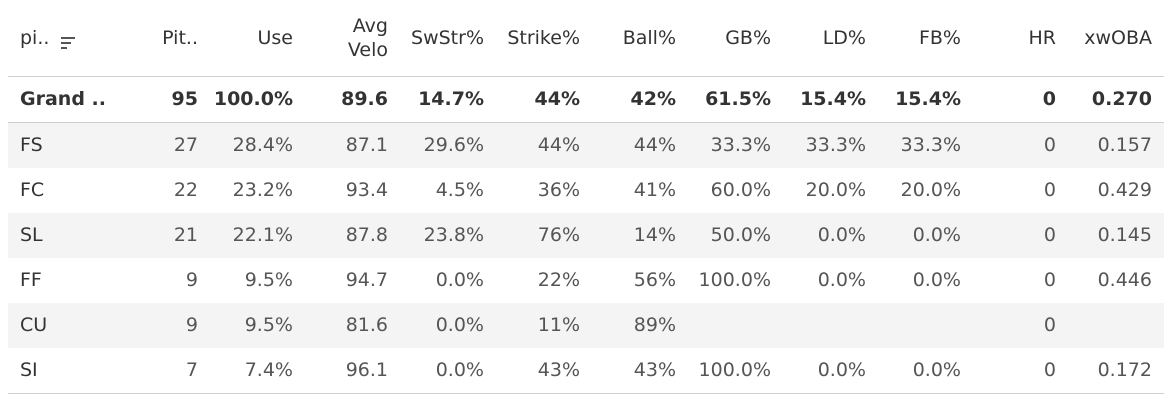 Image resolution: width=1164 pixels, height=404 pixels. What do you see at coordinates (34, 325) in the screenshot?
I see `cell-pitch-type: CU` at bounding box center [34, 325].